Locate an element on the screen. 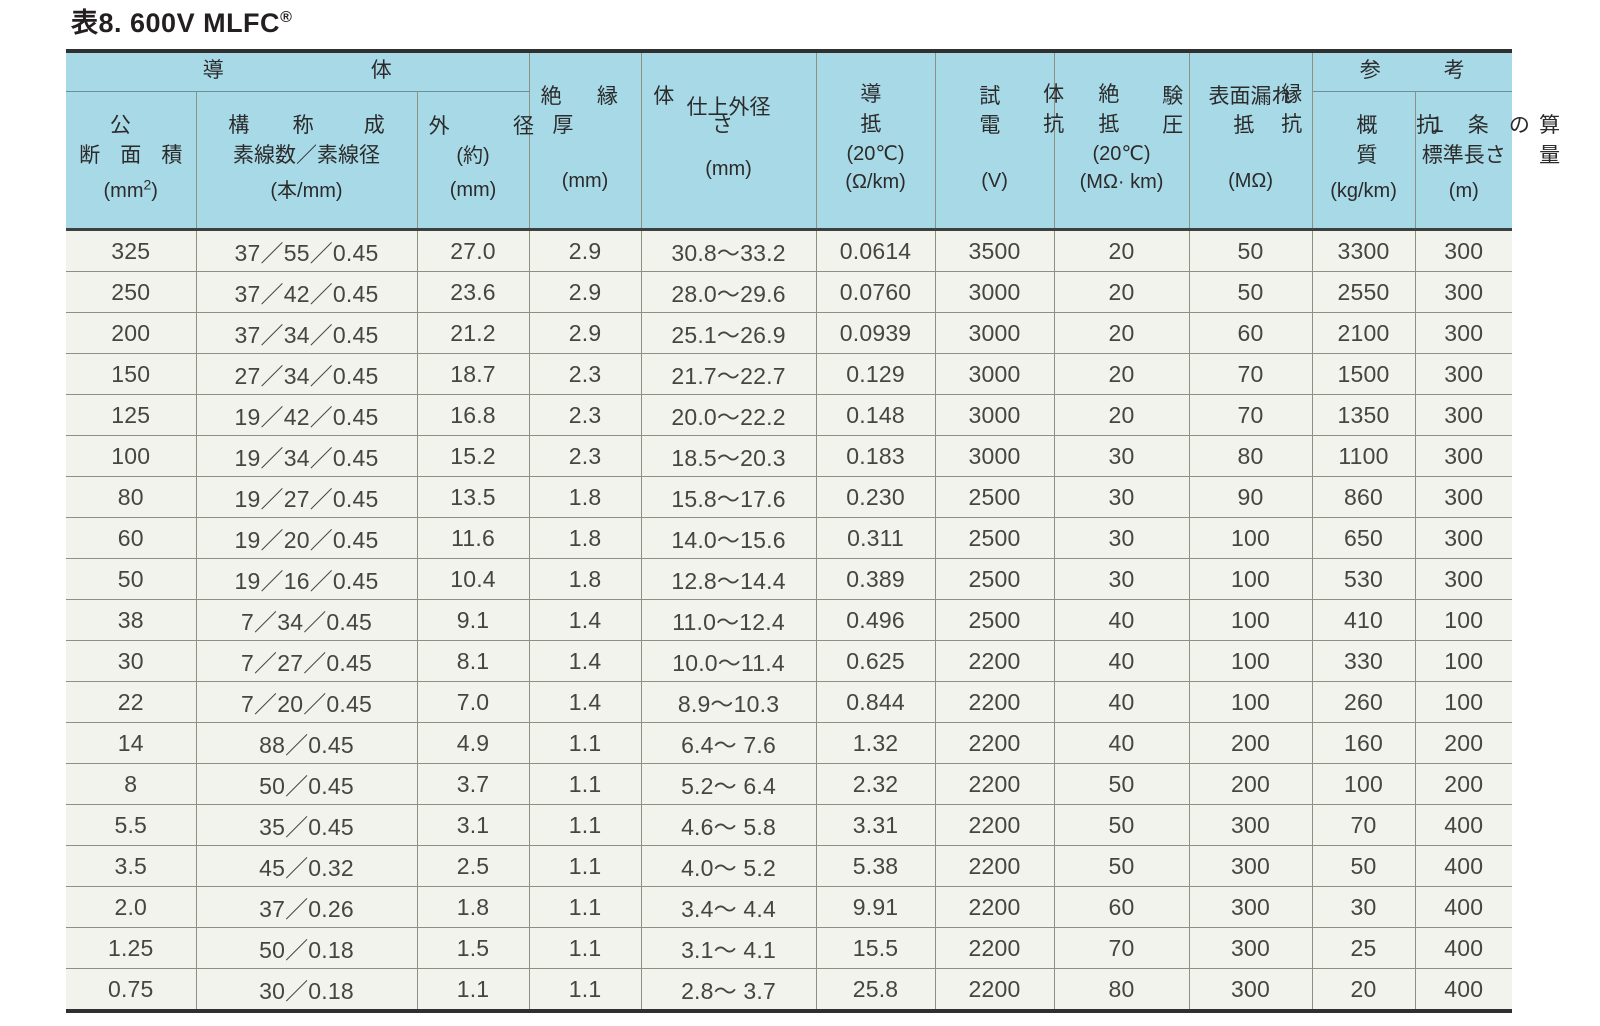 Image resolution: width=1600 pixels, height=1026 pixels. cell-outer_diameter: 3.7 is located at coordinates (473, 784).